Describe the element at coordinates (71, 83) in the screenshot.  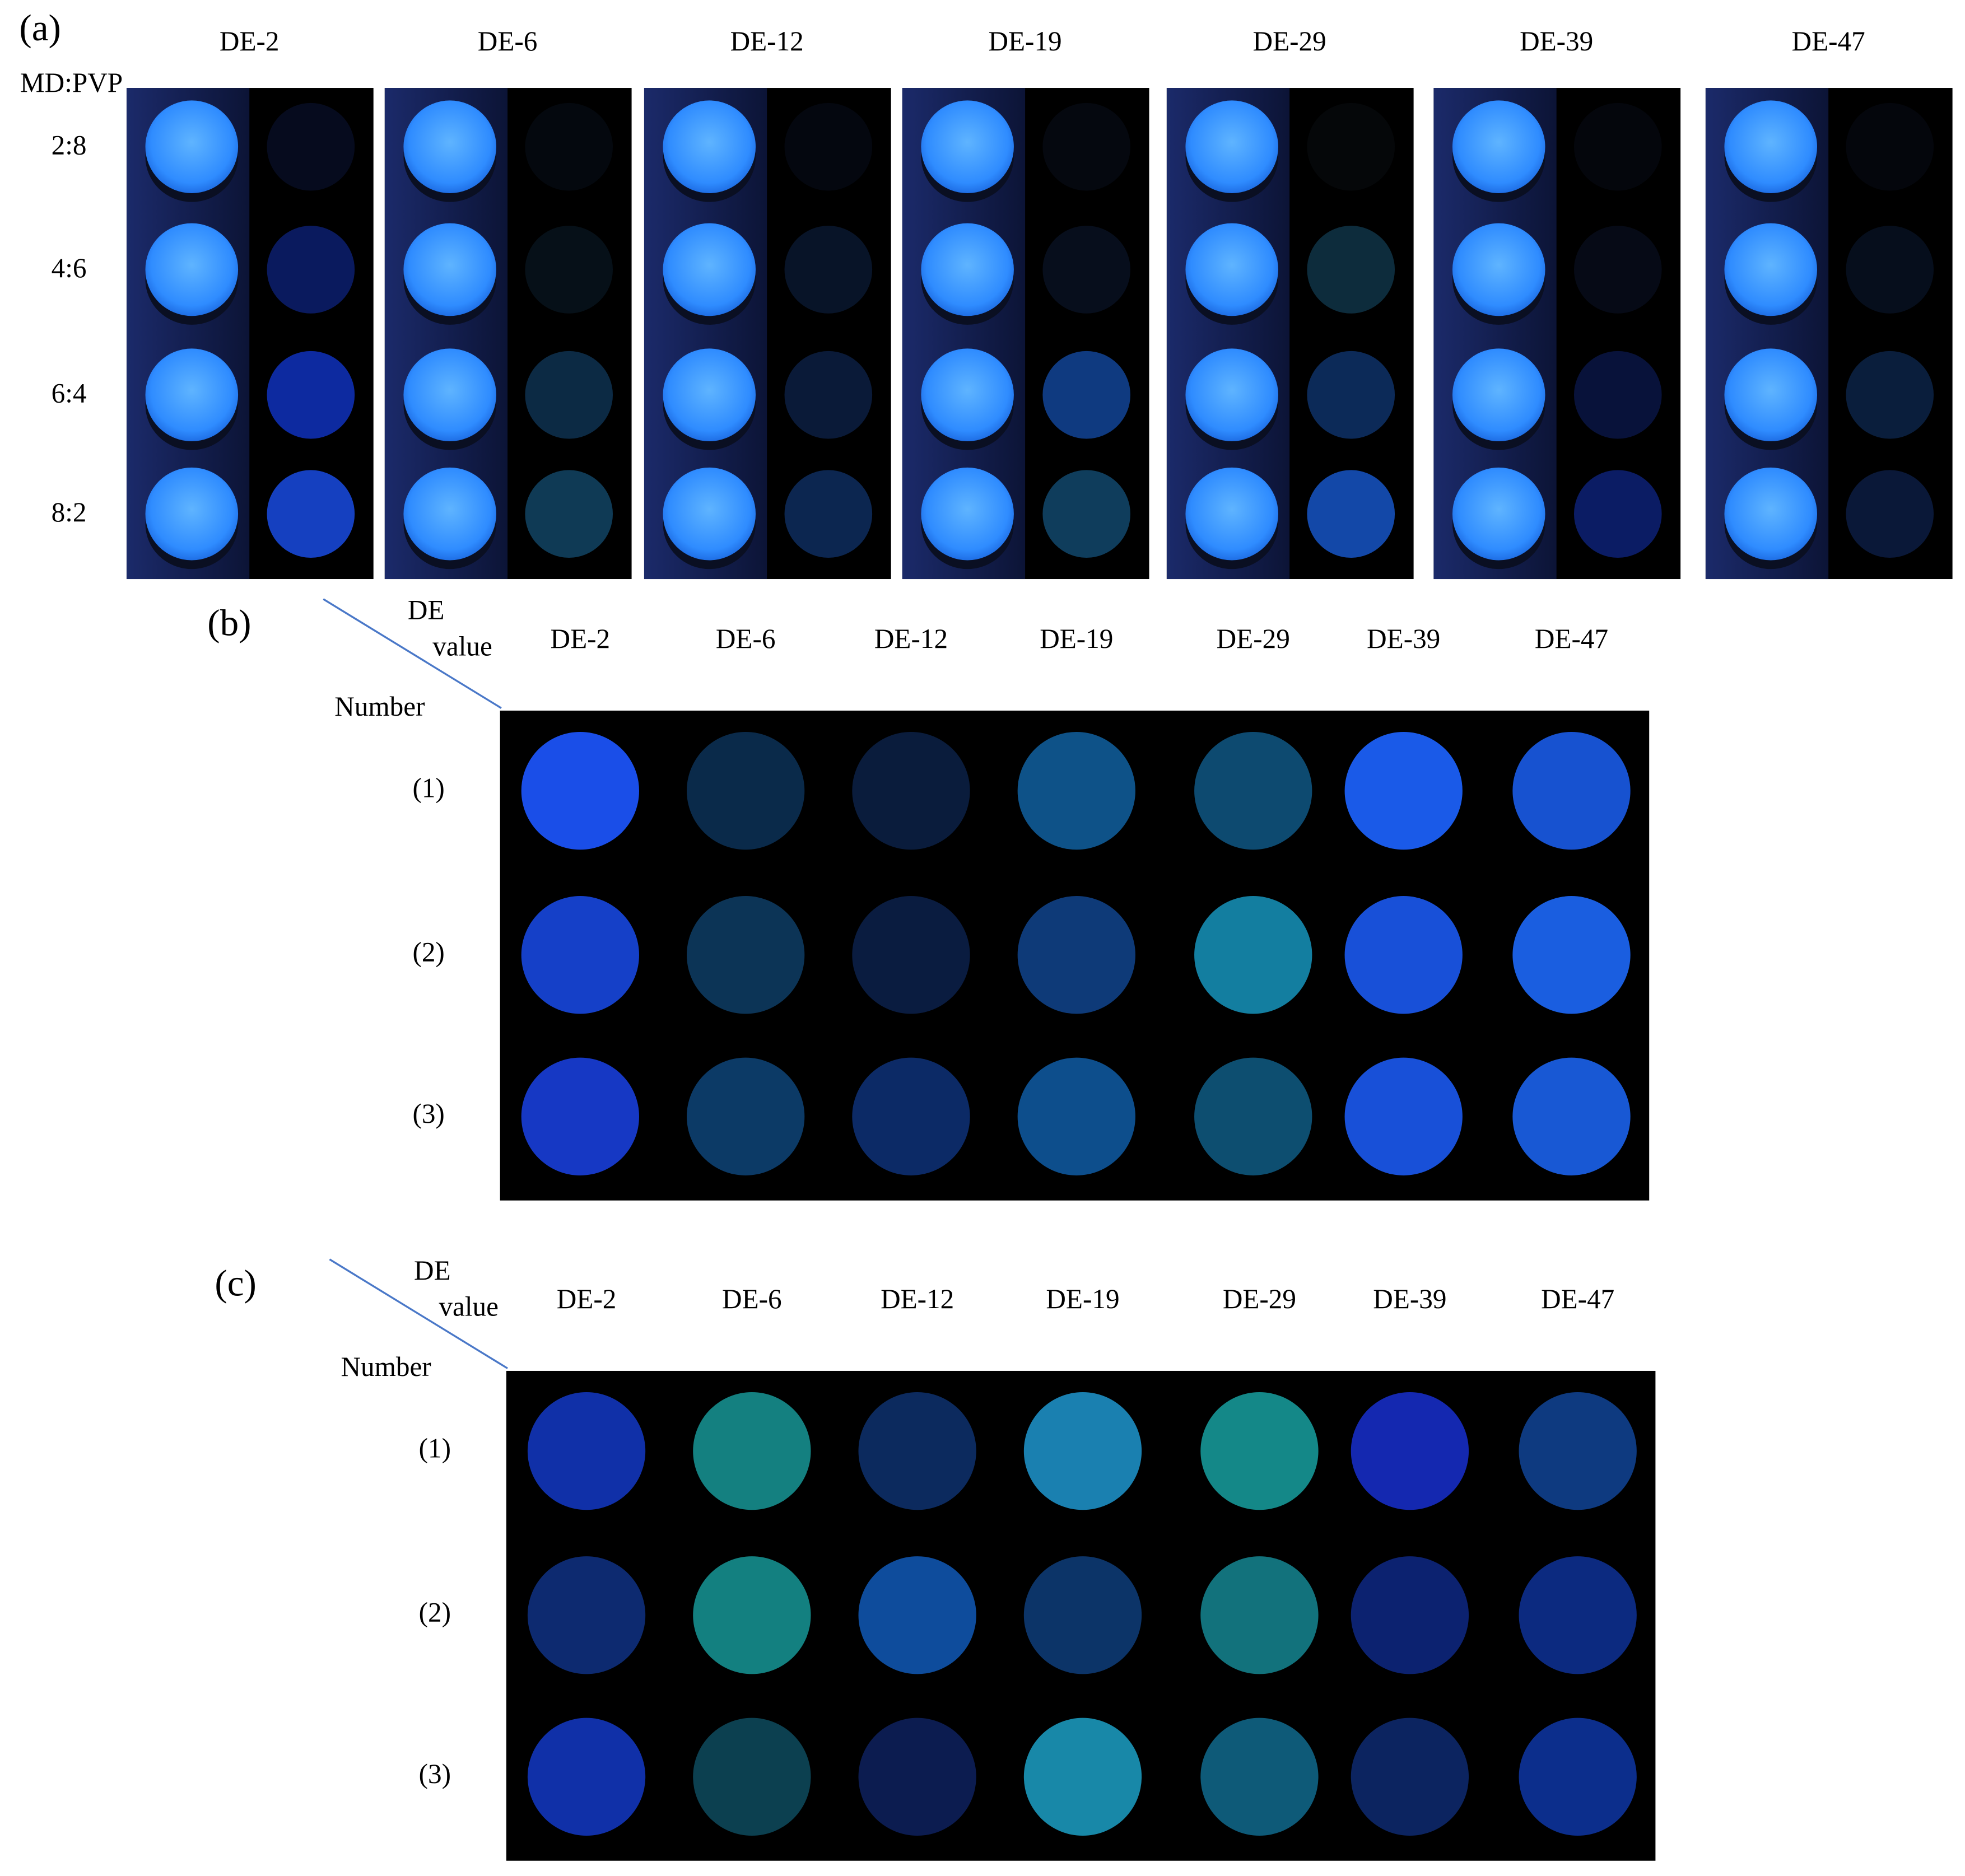
I see `row-header: MD:PVP` at that location.